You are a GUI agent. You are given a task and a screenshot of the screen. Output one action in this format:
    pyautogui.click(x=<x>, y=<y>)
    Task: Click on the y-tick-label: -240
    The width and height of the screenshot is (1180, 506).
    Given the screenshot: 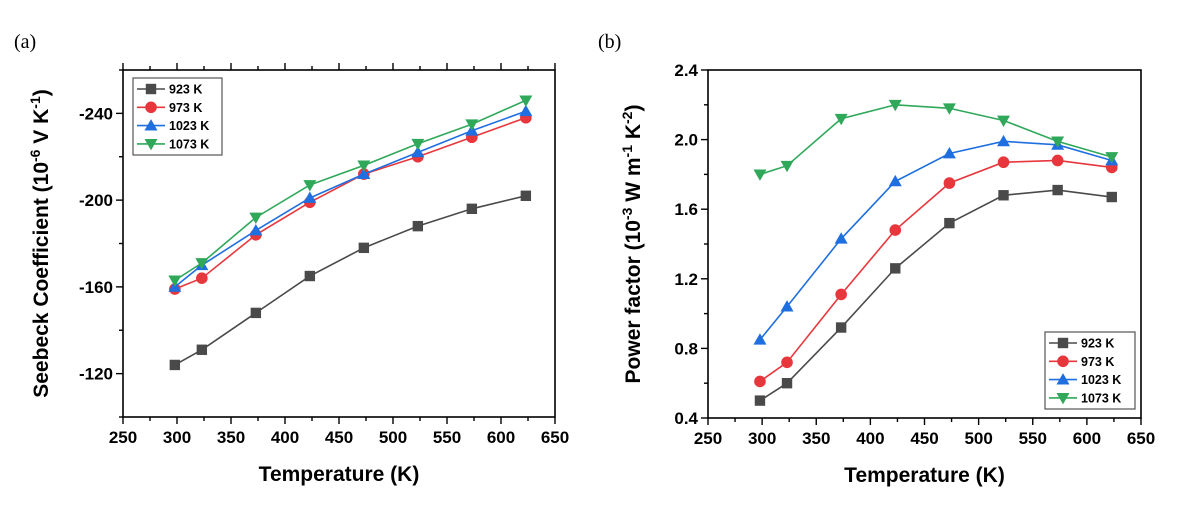 What is the action you would take?
    pyautogui.click(x=96, y=113)
    